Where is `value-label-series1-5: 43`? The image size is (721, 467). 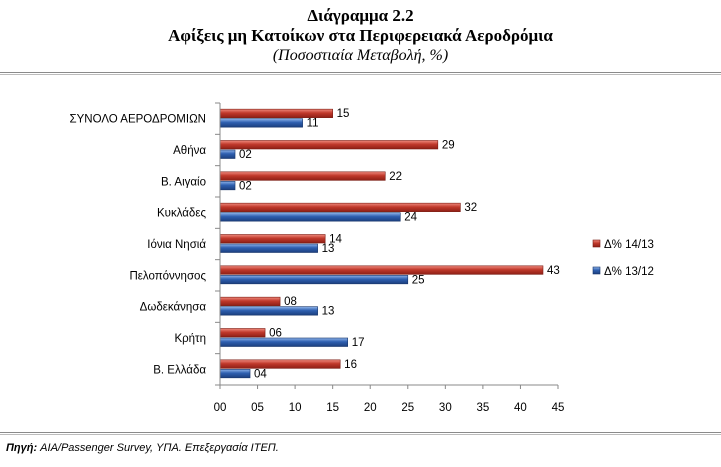 value-label-series1-5: 43 is located at coordinates (553, 271).